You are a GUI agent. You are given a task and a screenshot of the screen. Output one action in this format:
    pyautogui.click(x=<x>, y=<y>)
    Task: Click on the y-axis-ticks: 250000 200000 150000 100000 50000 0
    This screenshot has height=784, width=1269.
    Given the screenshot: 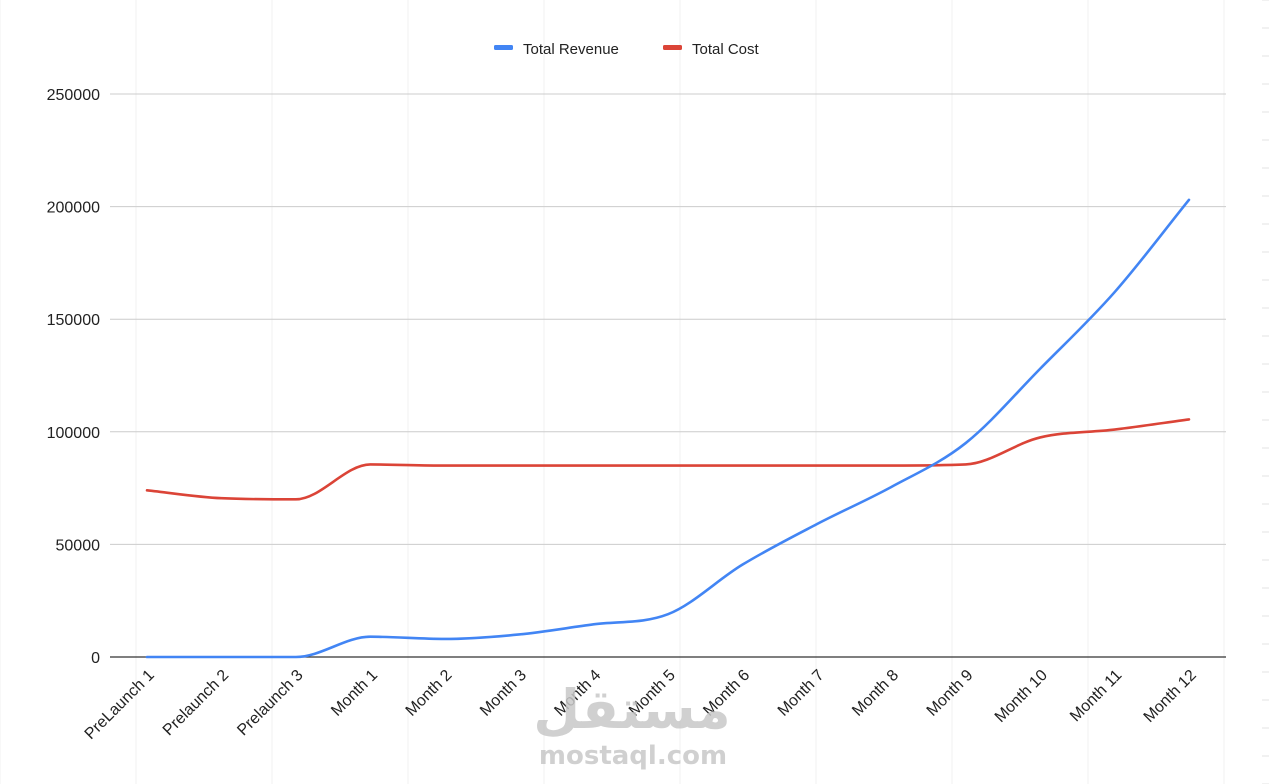 What is the action you would take?
    pyautogui.click(x=73, y=377)
    